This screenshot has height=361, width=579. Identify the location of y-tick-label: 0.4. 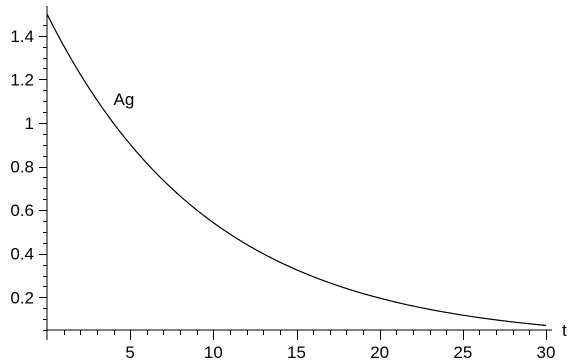
(22, 254).